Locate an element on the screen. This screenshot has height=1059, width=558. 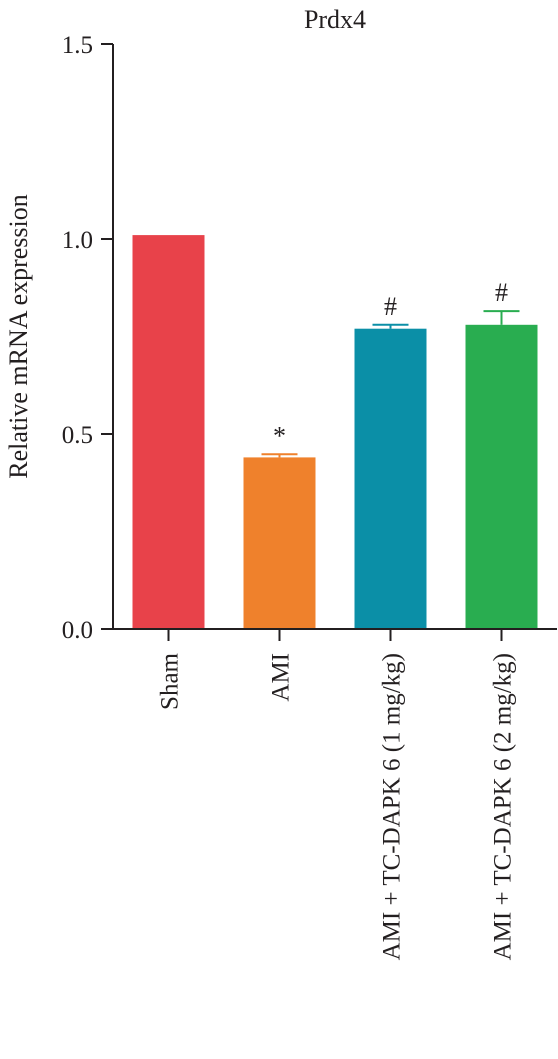
y-tick-label-0: 0.0 is located at coordinates (77, 630).